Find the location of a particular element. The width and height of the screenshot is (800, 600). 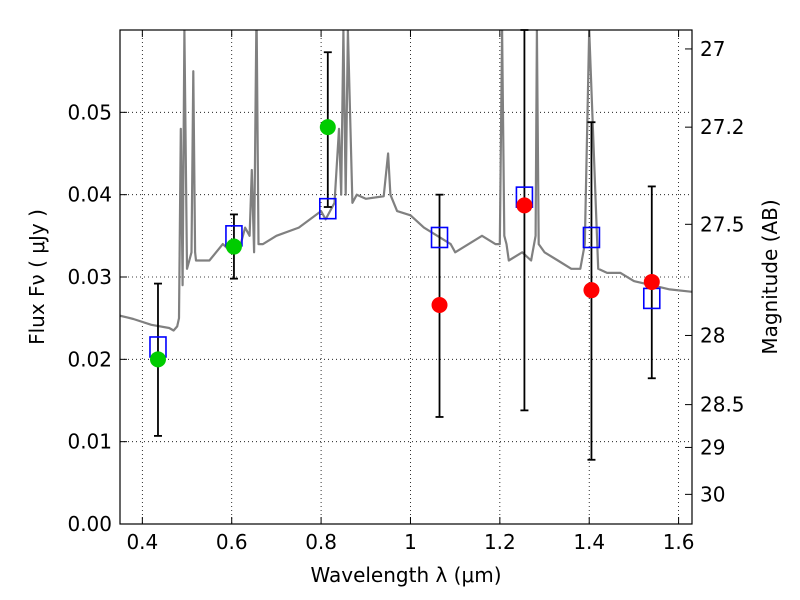

x-tick-label: 1 is located at coordinates (410, 542).